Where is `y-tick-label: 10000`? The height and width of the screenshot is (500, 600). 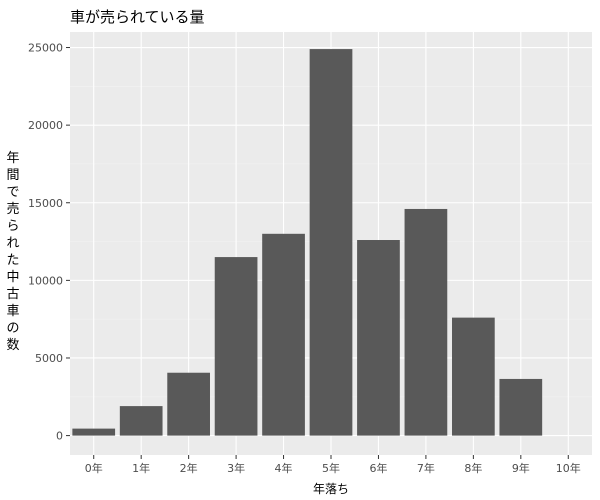
y-tick-label: 10000 is located at coordinates (45, 280).